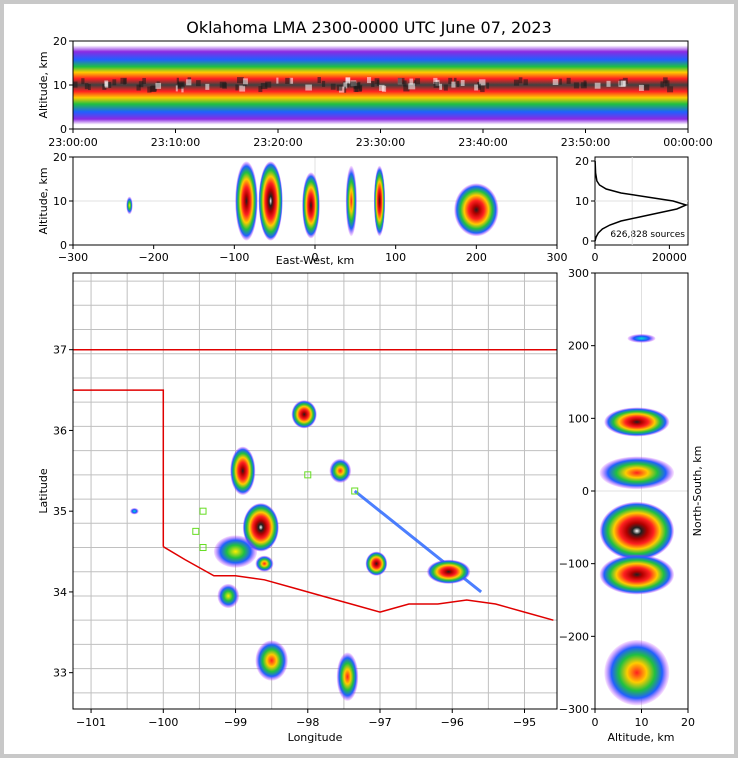 This screenshot has width=738, height=758. I want to click on altitude-time-xtick-label: 23:50:00, so click(585, 142).